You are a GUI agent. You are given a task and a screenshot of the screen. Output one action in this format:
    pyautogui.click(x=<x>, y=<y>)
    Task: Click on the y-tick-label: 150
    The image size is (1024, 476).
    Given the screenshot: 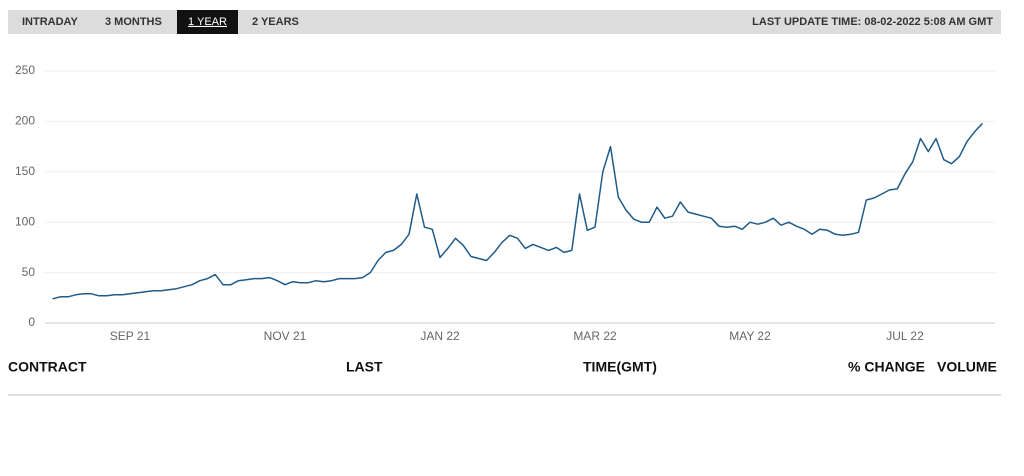 What is the action you would take?
    pyautogui.click(x=25, y=171)
    